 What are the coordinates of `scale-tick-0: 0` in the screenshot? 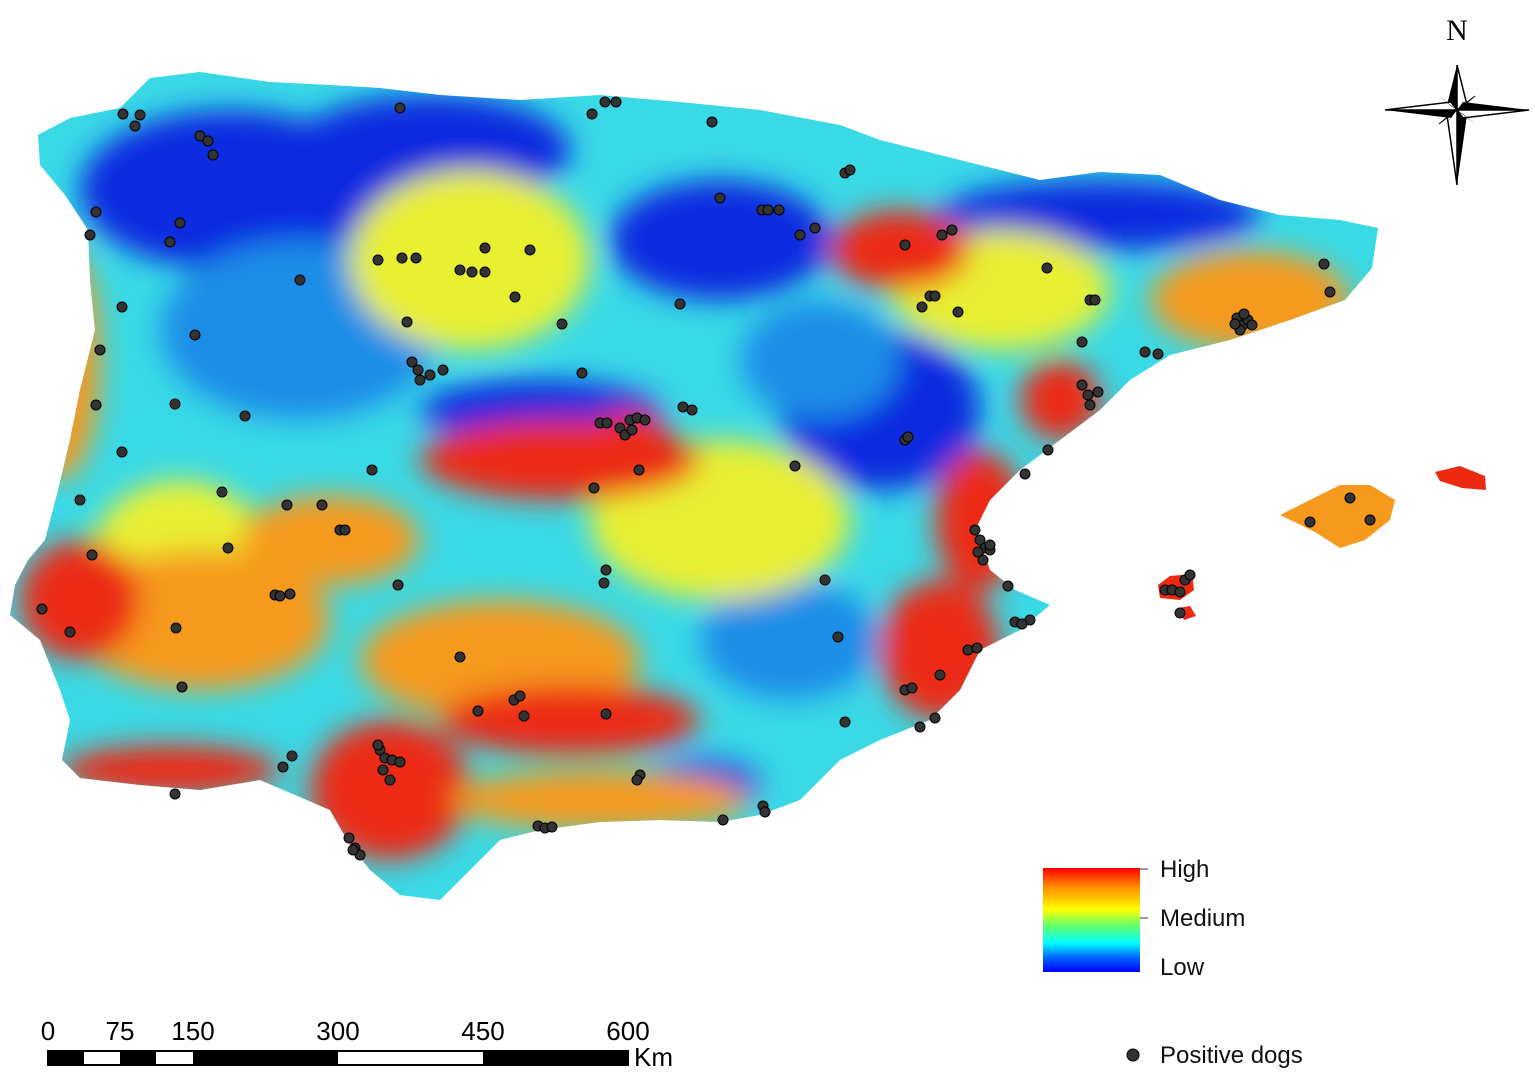 It's located at (48, 1031).